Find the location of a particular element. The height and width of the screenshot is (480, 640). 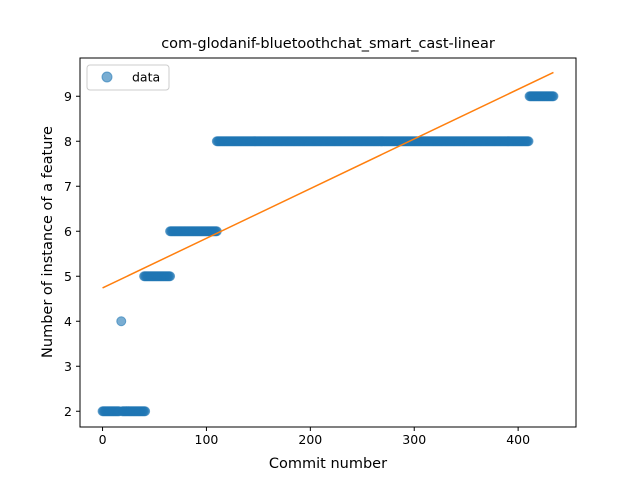

x-tick-label: 400 is located at coordinates (518, 439).